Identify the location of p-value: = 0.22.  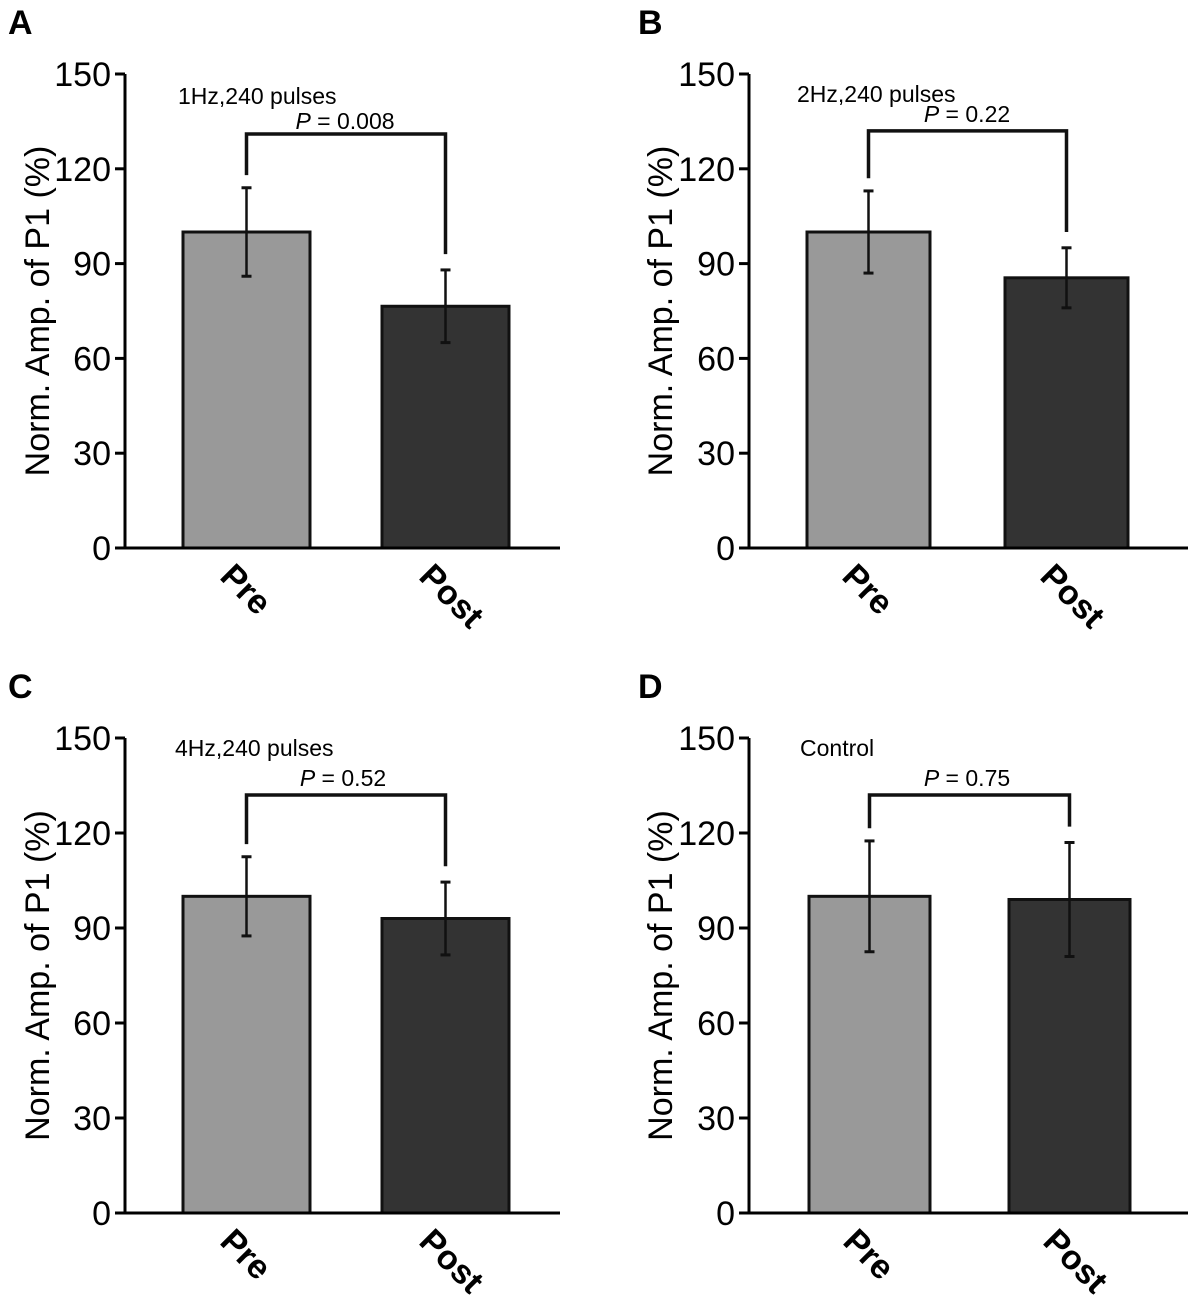
(974, 114).